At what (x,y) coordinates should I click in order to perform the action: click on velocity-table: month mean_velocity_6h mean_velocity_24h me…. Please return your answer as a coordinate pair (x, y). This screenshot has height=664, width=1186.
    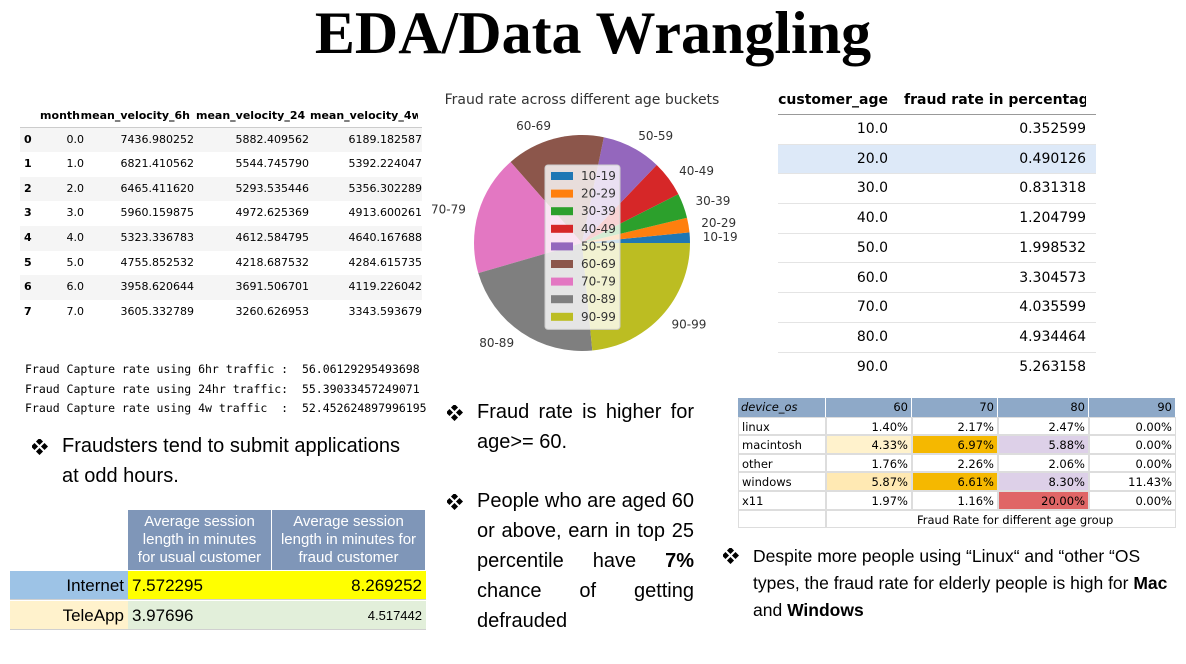
    Looking at the image, I should click on (221, 211).